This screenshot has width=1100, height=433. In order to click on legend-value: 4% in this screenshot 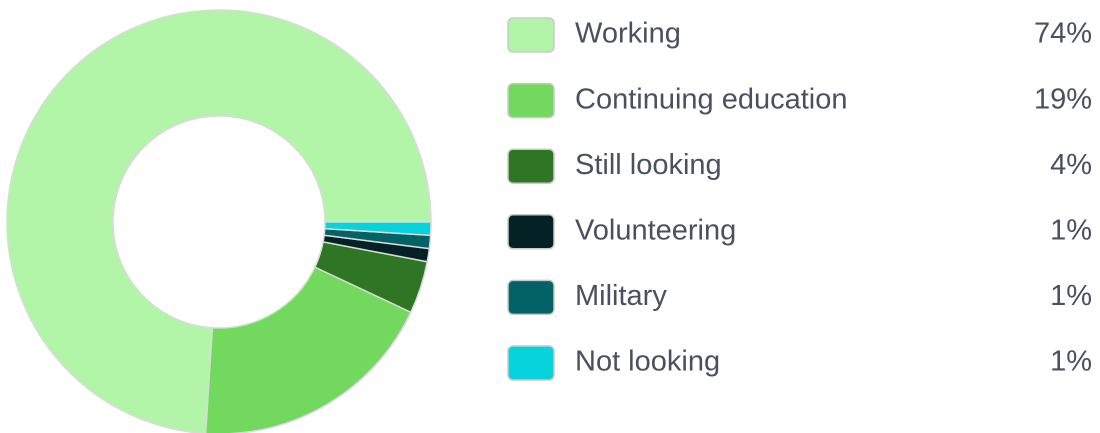, I will do `click(1071, 165)`.